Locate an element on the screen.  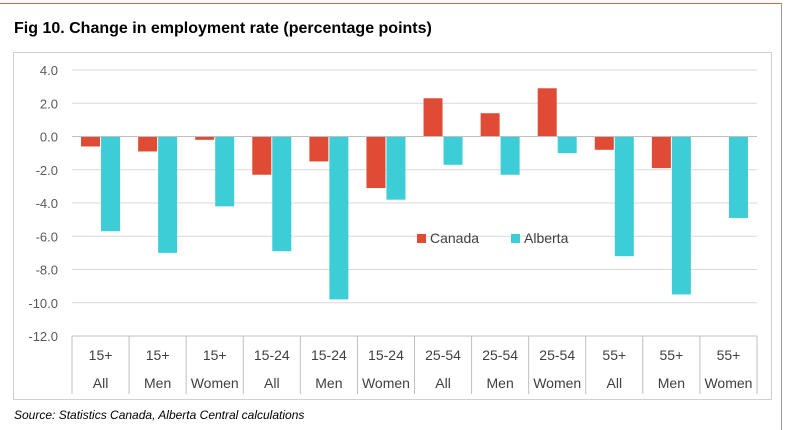
y-tick-label: 4.0 is located at coordinates (49, 70).